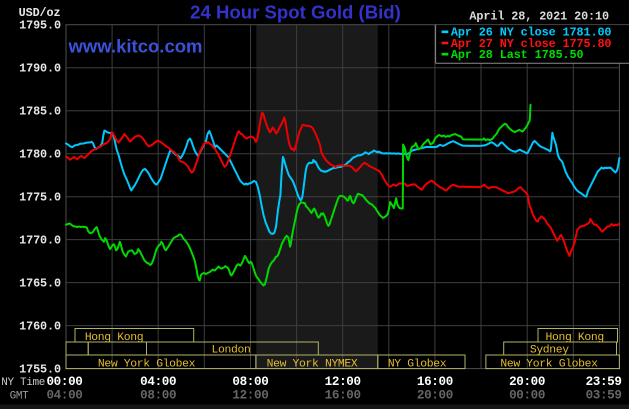 This screenshot has height=409, width=629. What do you see at coordinates (23, 383) in the screenshot?
I see `svg-text: NY Time` at bounding box center [23, 383].